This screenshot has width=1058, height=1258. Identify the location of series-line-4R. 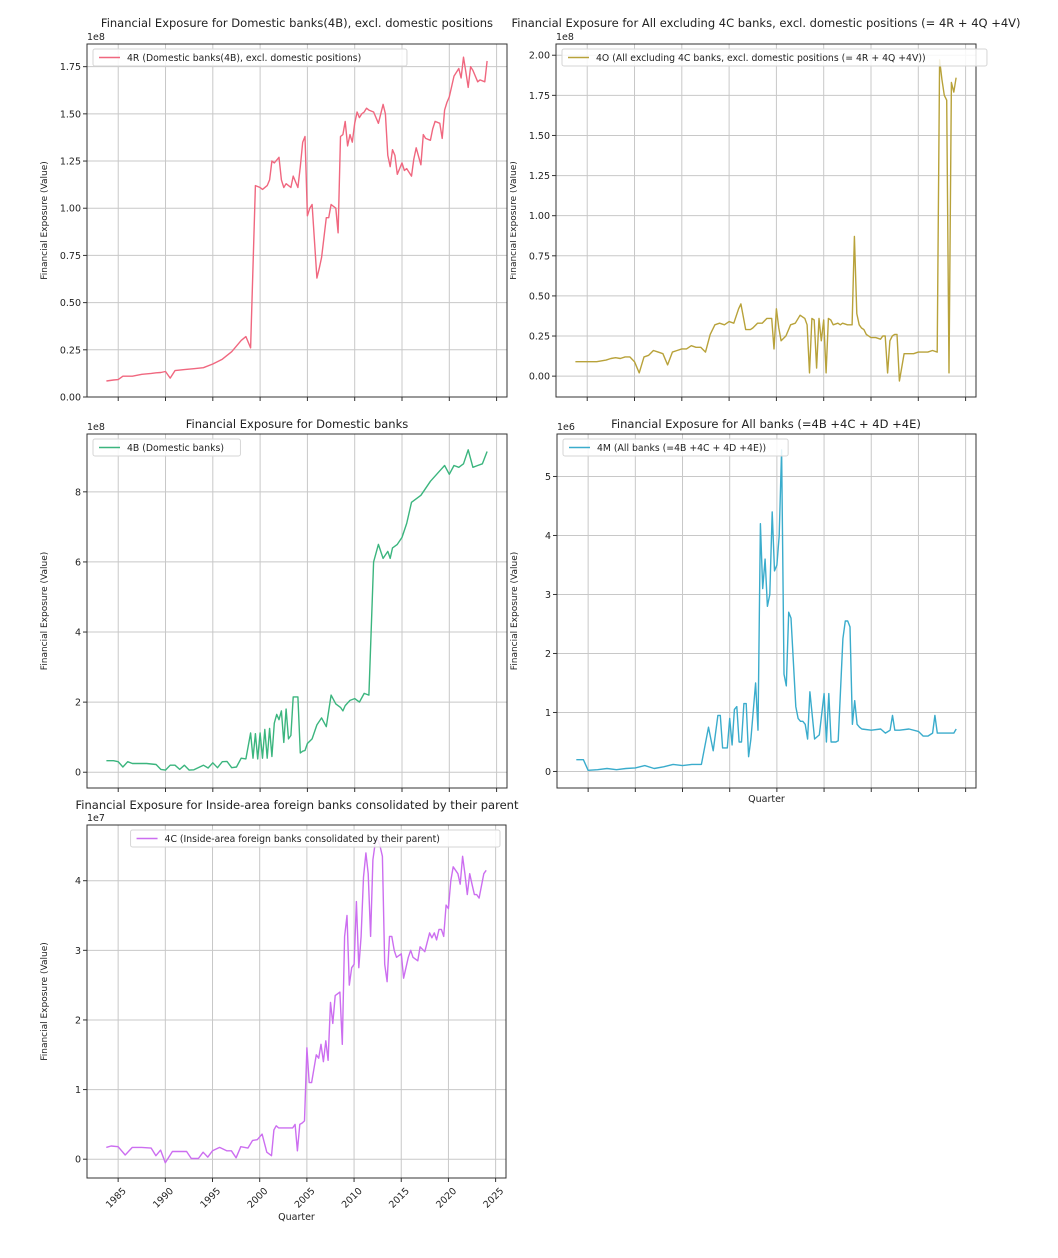
(297, 219).